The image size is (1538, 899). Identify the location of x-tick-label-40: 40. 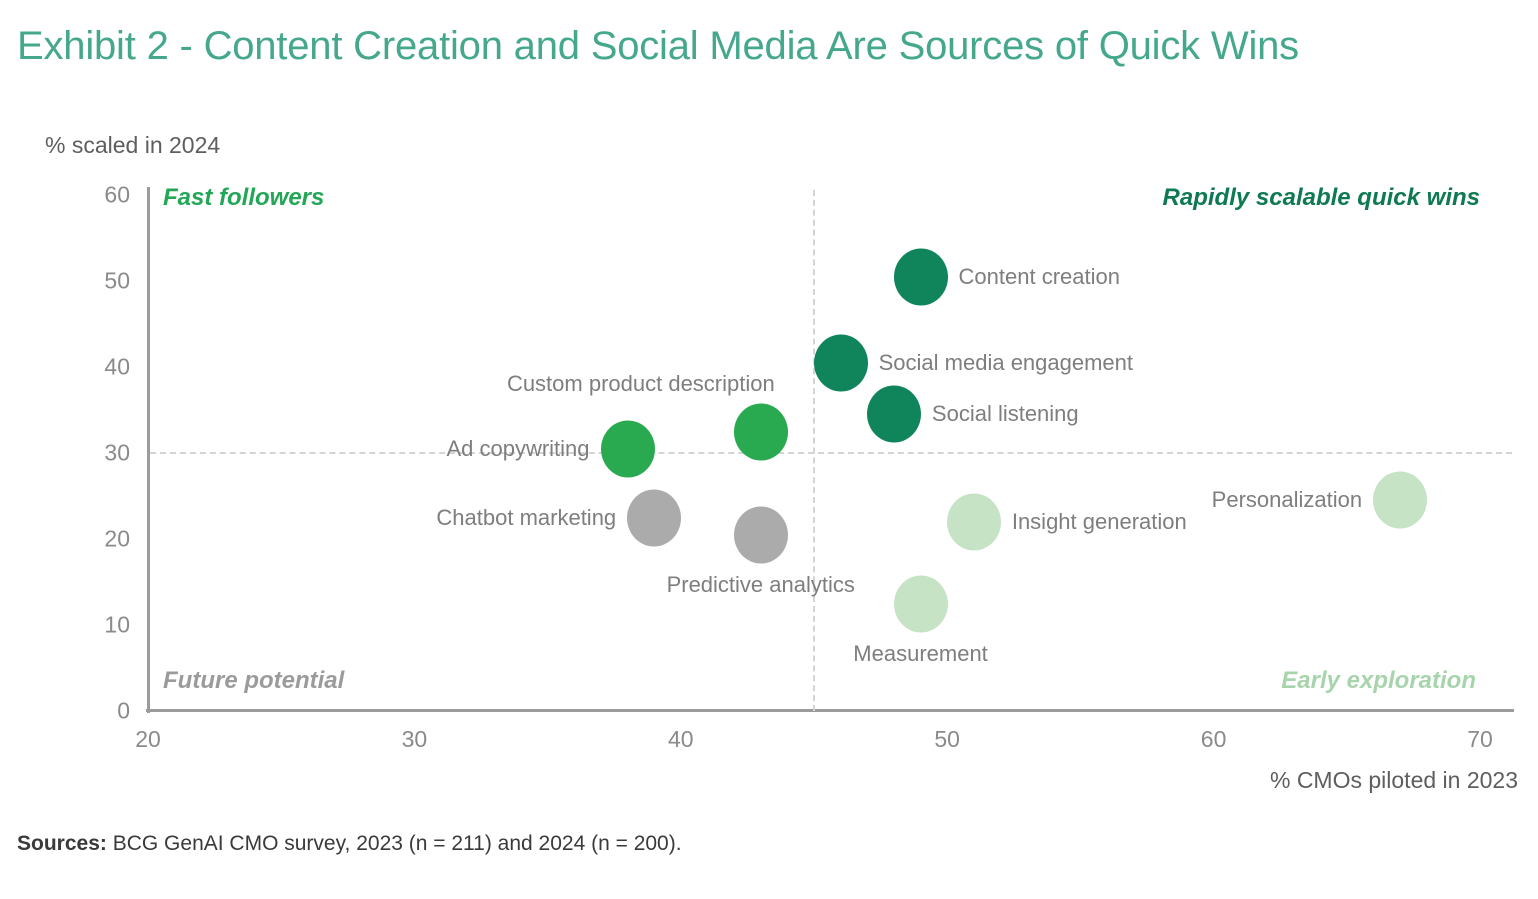
(681, 739).